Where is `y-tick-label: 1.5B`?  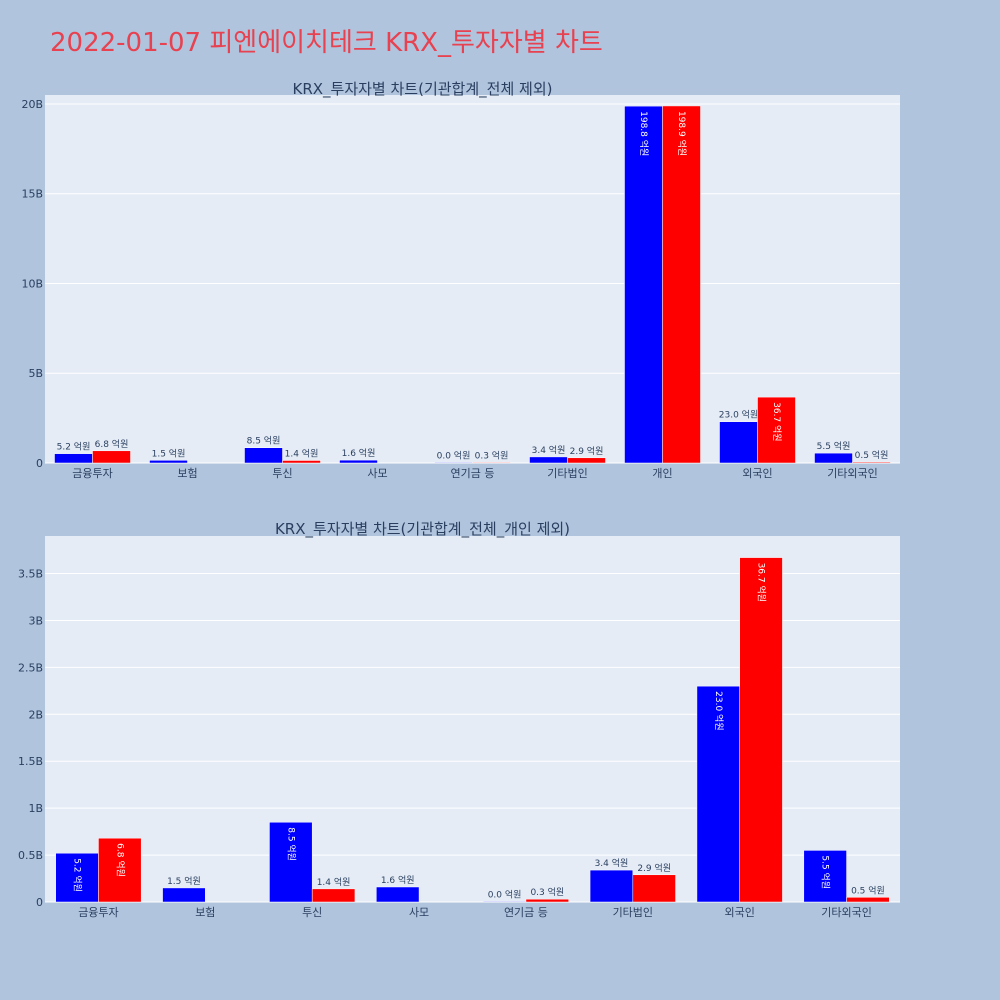
y-tick-label: 1.5B is located at coordinates (30, 761).